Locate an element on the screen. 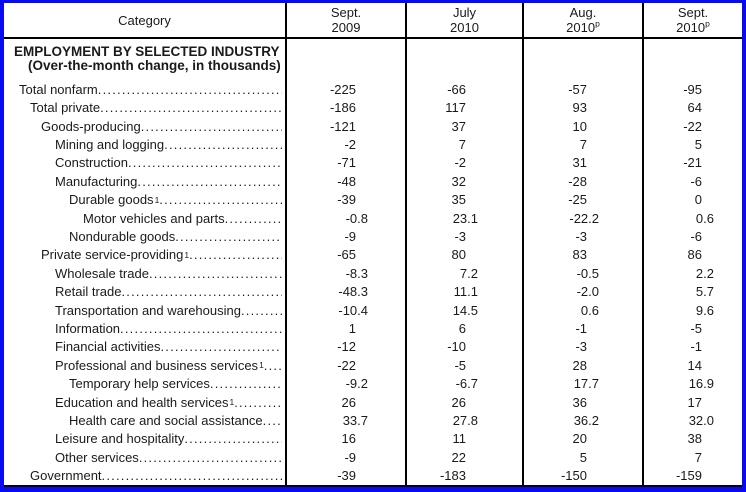  value: 17.7 is located at coordinates (586, 384).